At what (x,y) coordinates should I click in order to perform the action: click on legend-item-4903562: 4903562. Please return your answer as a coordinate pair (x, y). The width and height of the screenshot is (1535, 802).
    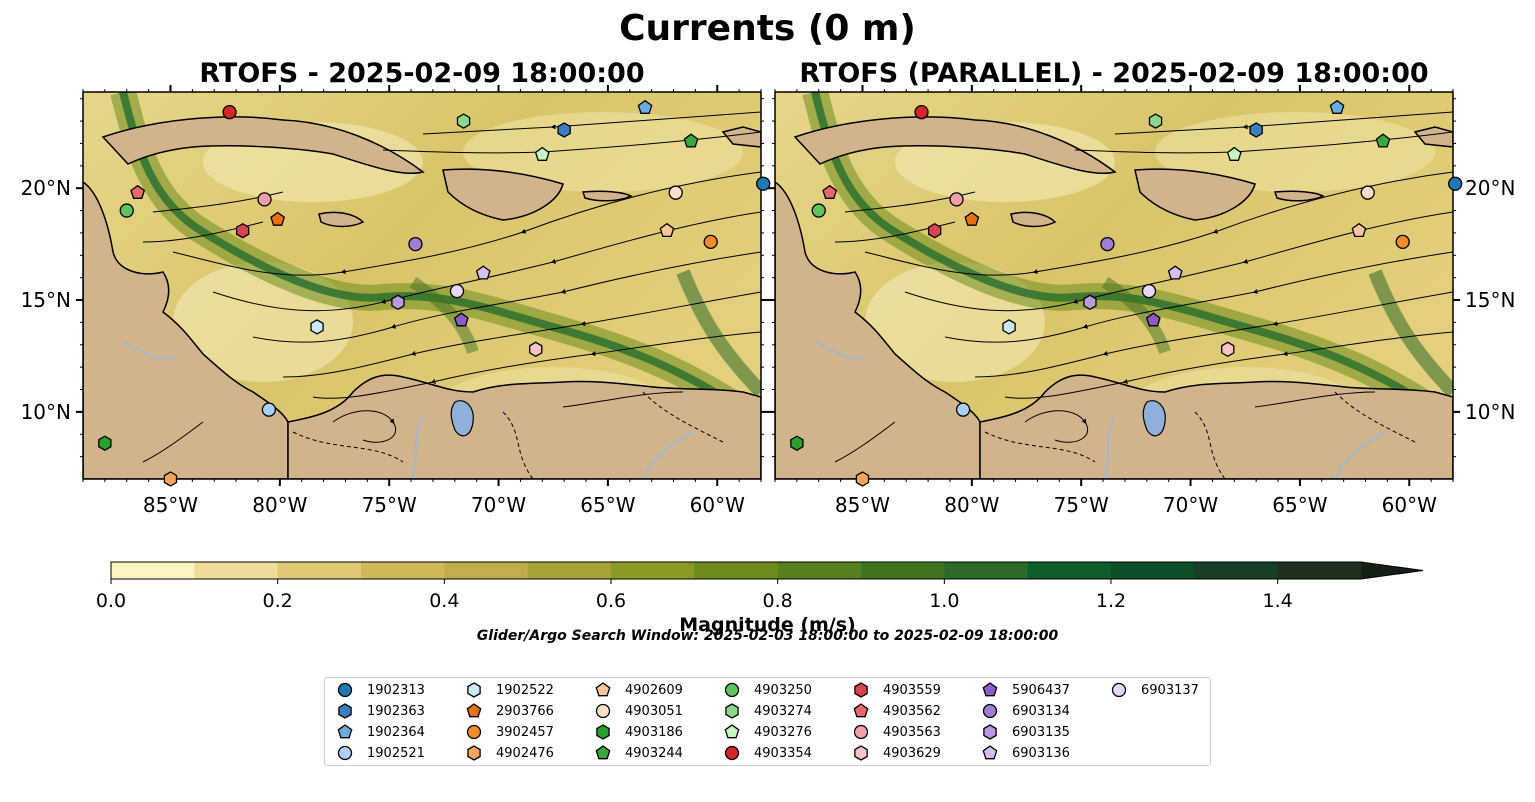
    Looking at the image, I should click on (896, 711).